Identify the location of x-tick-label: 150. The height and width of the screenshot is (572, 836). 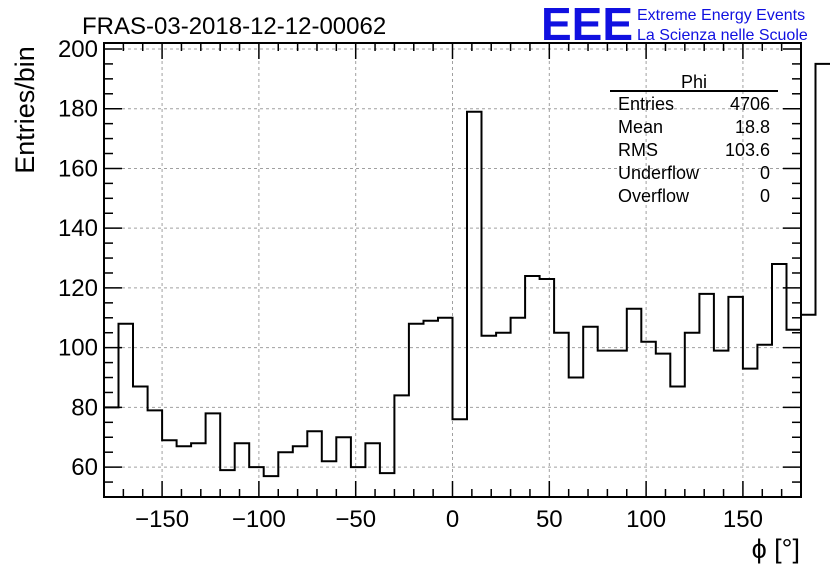
(743, 519).